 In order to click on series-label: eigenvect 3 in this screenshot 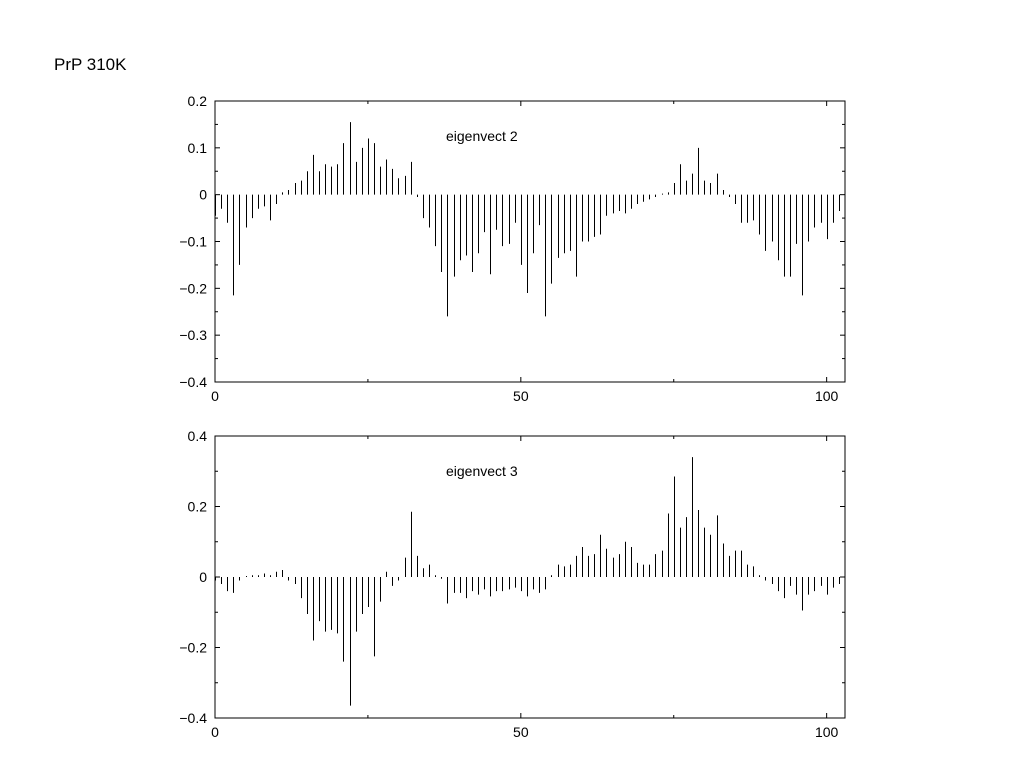, I will do `click(482, 471)`.